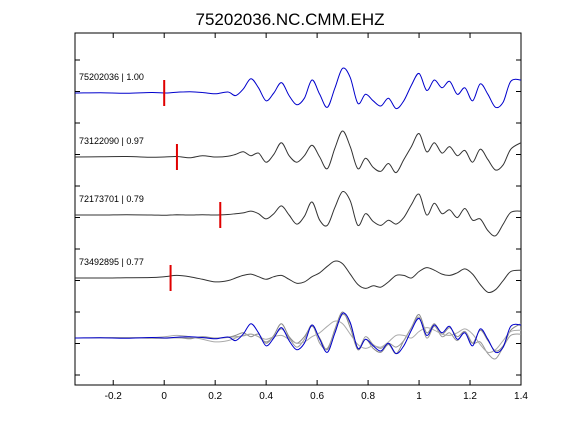 This screenshot has width=576, height=432. What do you see at coordinates (114, 396) in the screenshot?
I see `x-tick-label: -0.2` at bounding box center [114, 396].